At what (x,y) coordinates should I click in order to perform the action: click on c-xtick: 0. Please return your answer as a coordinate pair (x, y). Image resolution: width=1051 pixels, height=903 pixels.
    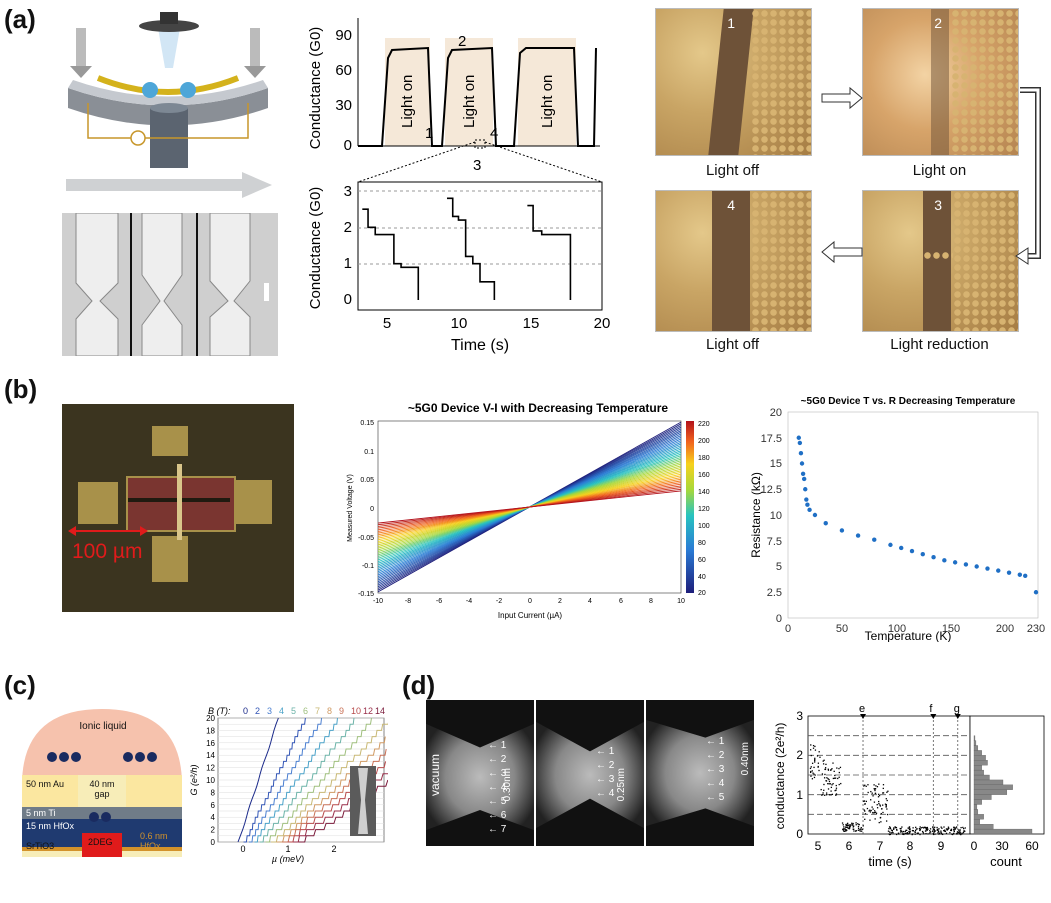
    Looking at the image, I should click on (242, 849).